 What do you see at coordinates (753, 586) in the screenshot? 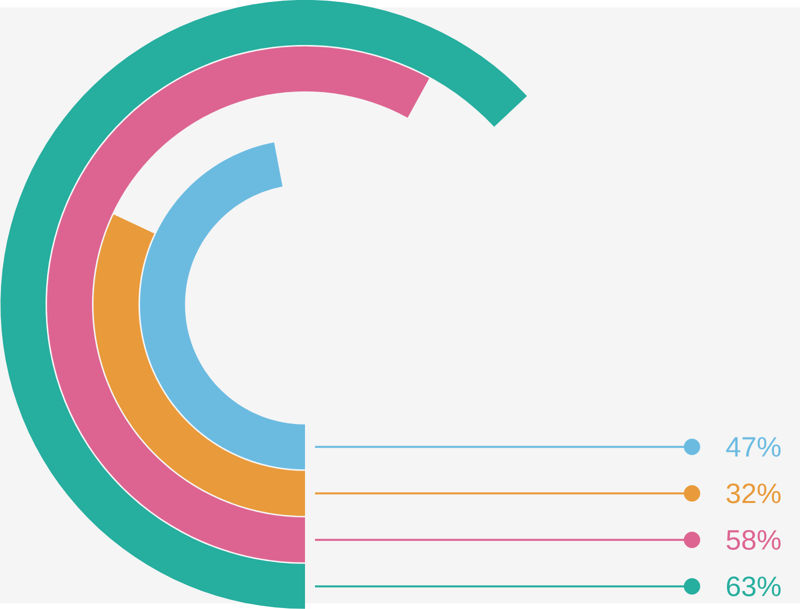
I see `data-label: 63%` at bounding box center [753, 586].